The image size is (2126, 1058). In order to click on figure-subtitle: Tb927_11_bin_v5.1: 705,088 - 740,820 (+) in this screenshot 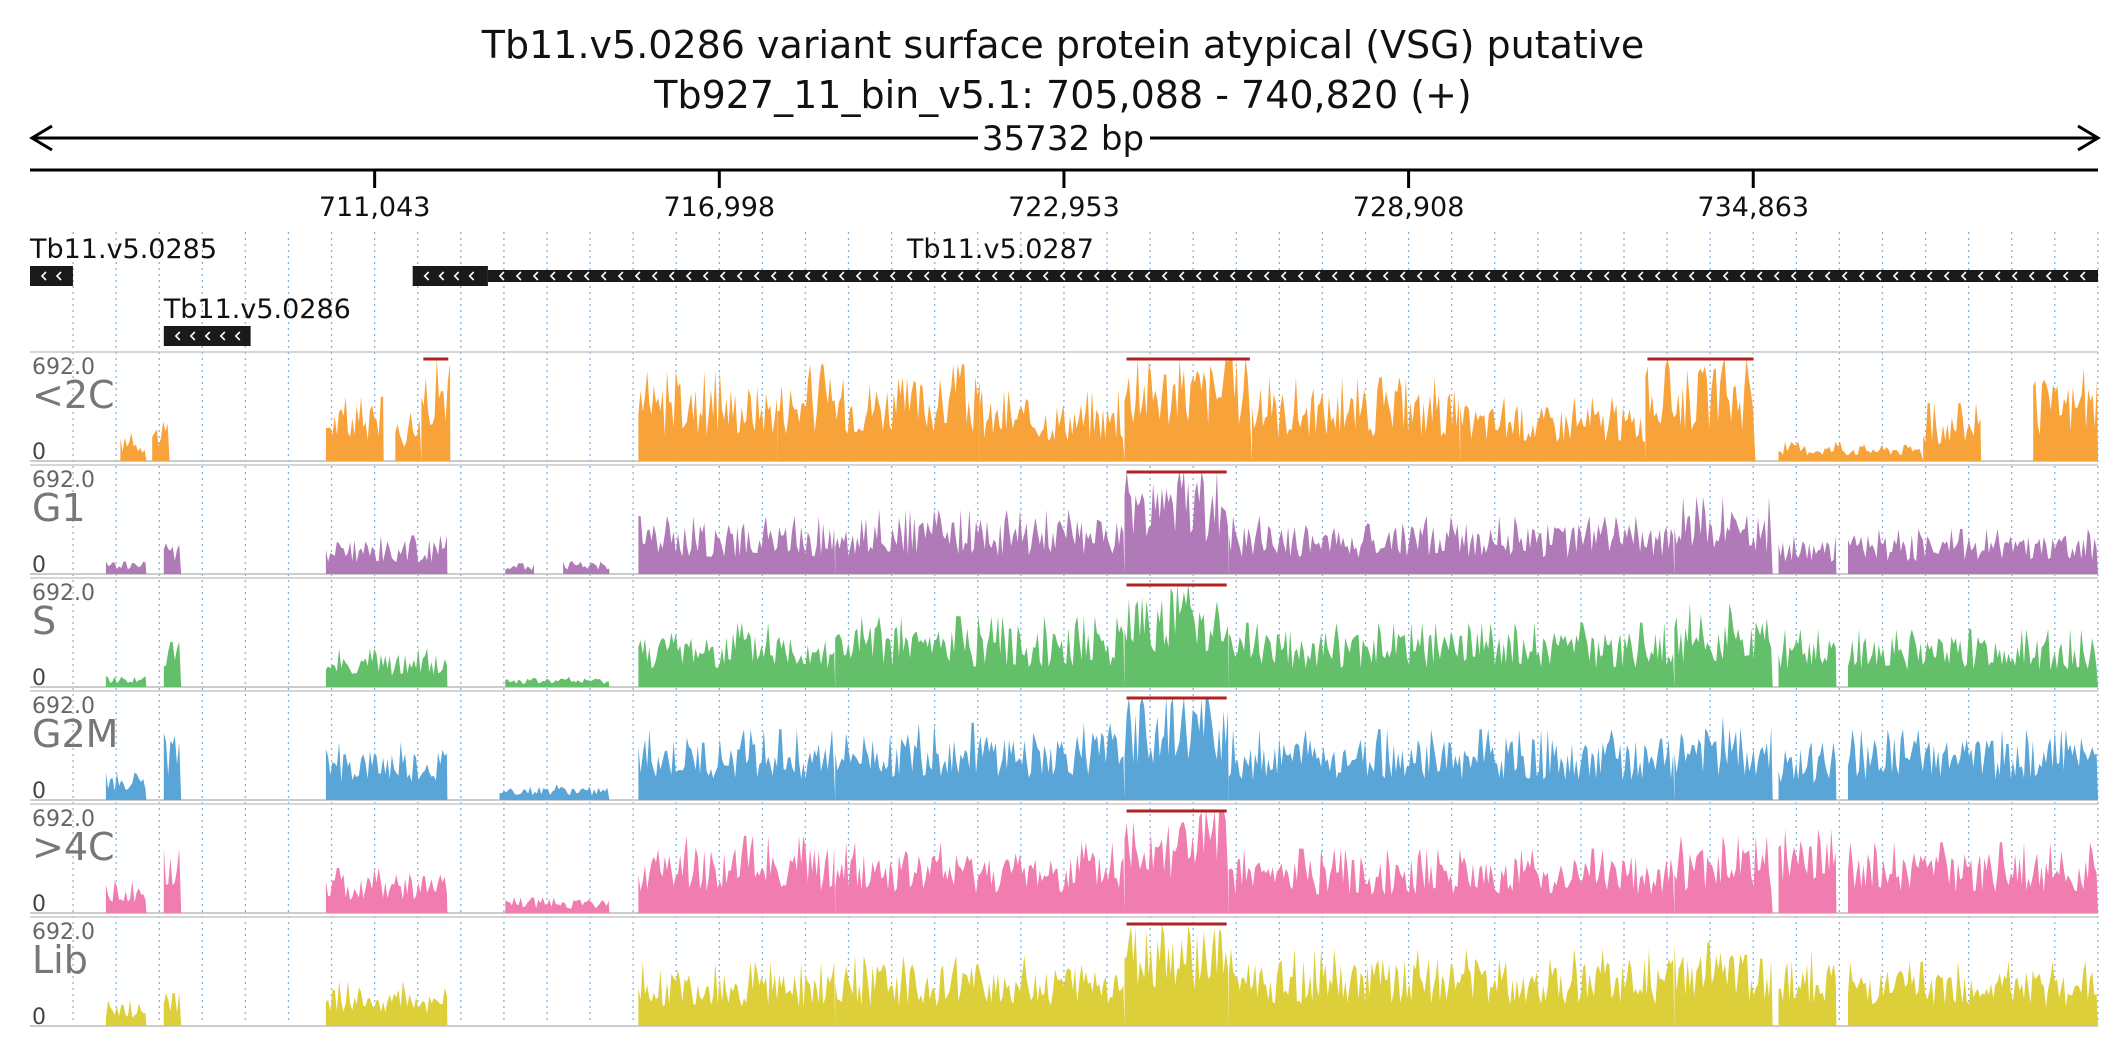, I will do `click(1062, 95)`.